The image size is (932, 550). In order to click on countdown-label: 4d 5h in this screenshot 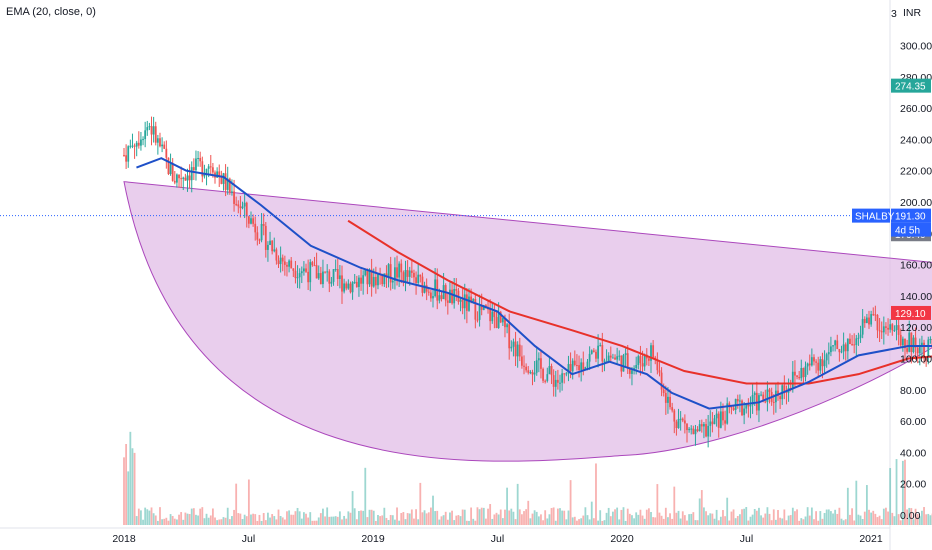, I will do `click(907, 231)`.